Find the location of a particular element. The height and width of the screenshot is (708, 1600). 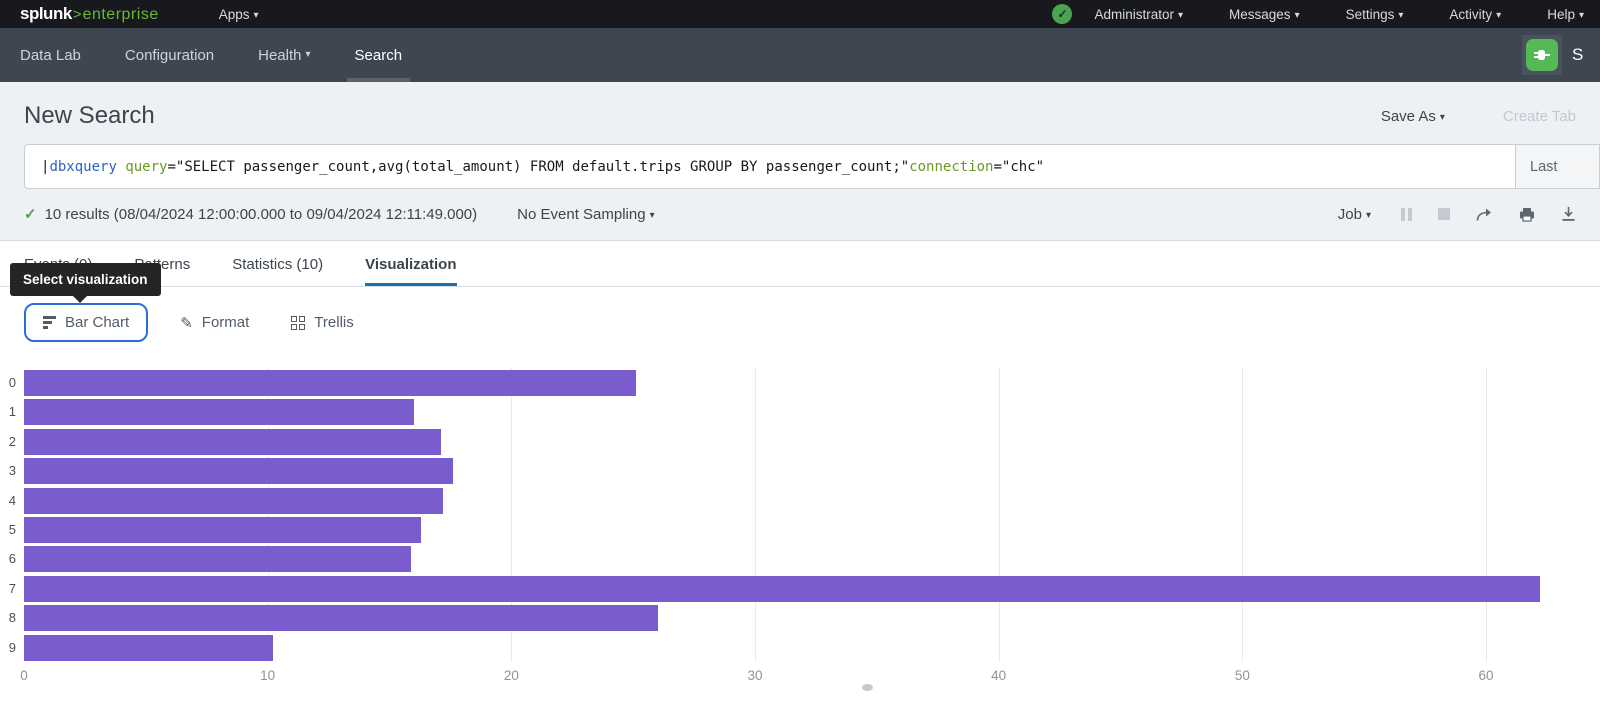

help-menu: Help ▾ is located at coordinates (1565, 14).